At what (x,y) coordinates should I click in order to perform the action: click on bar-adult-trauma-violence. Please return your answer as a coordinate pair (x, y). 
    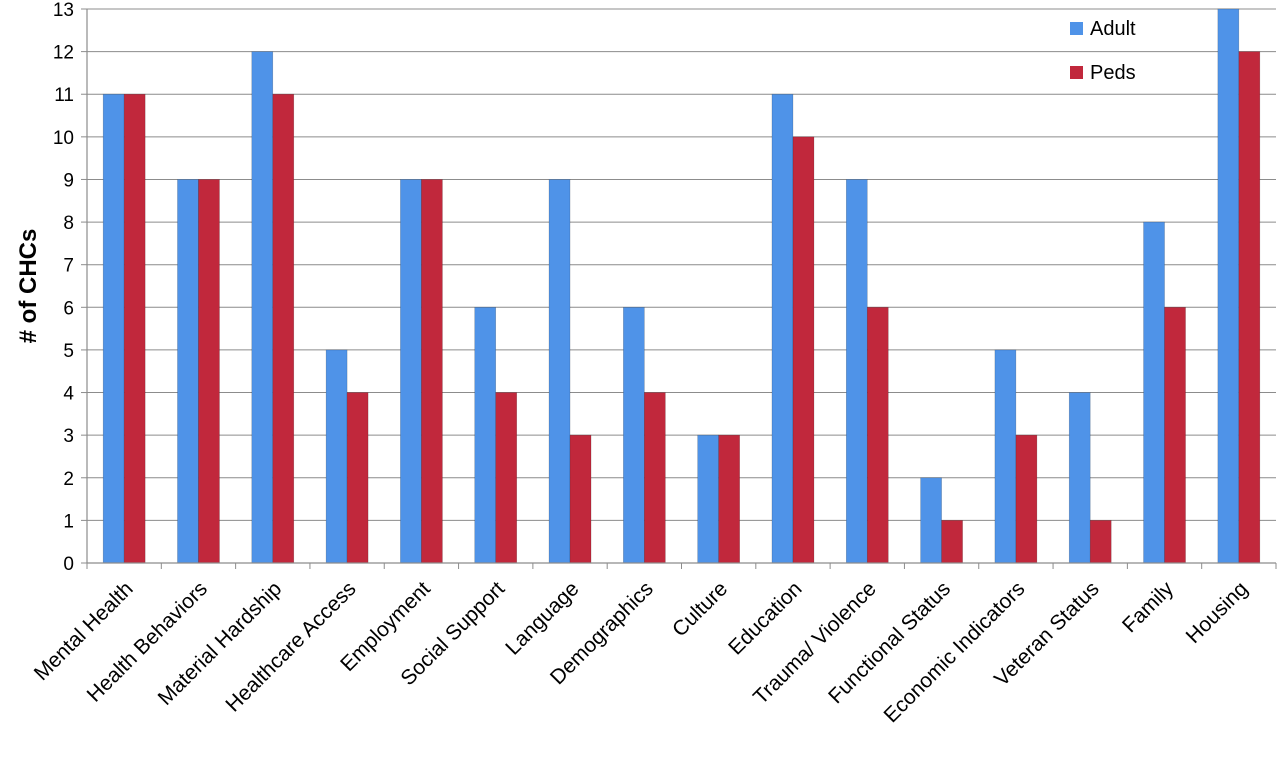
    Looking at the image, I should click on (856, 371).